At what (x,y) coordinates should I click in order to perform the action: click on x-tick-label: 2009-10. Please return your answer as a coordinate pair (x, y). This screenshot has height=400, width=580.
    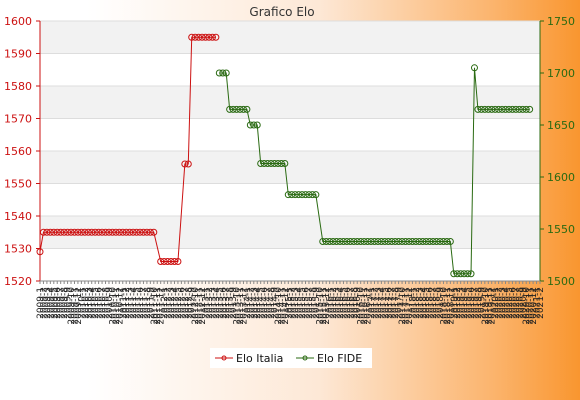
    Looking at the image, I should click on (72, 306).